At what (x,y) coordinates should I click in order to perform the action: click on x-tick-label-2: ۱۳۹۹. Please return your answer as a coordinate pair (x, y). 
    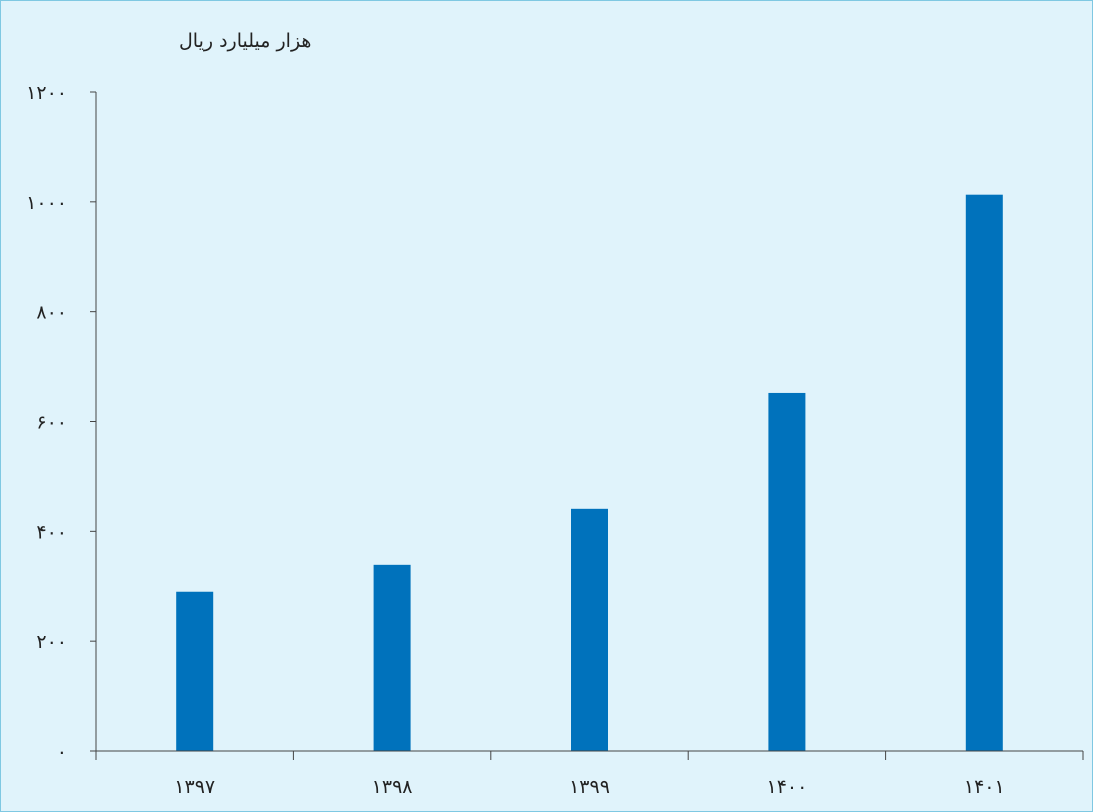
    Looking at the image, I should click on (589, 787).